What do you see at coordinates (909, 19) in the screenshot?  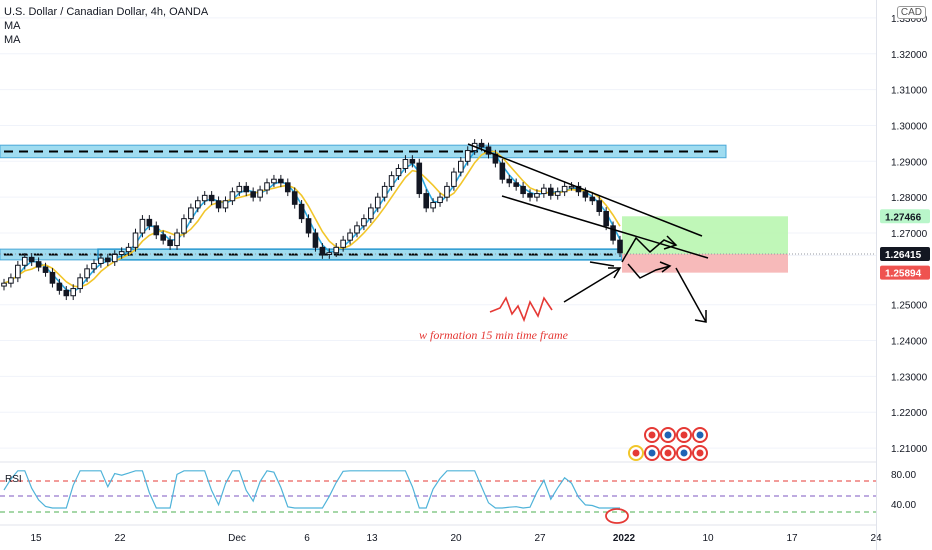 I see `price-tick-label: 1.33000` at bounding box center [909, 19].